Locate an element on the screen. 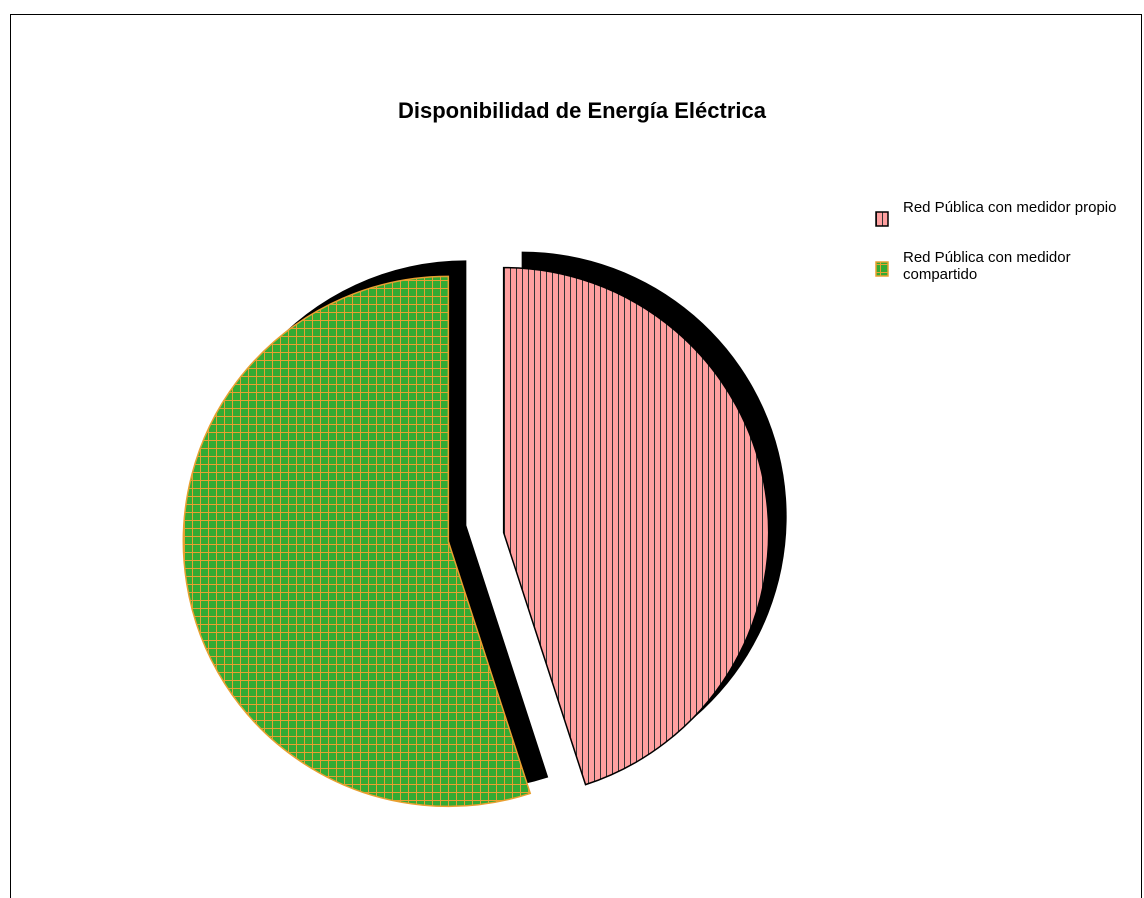  legend-label: Red Pública con medidor compartido is located at coordinates (987, 266).